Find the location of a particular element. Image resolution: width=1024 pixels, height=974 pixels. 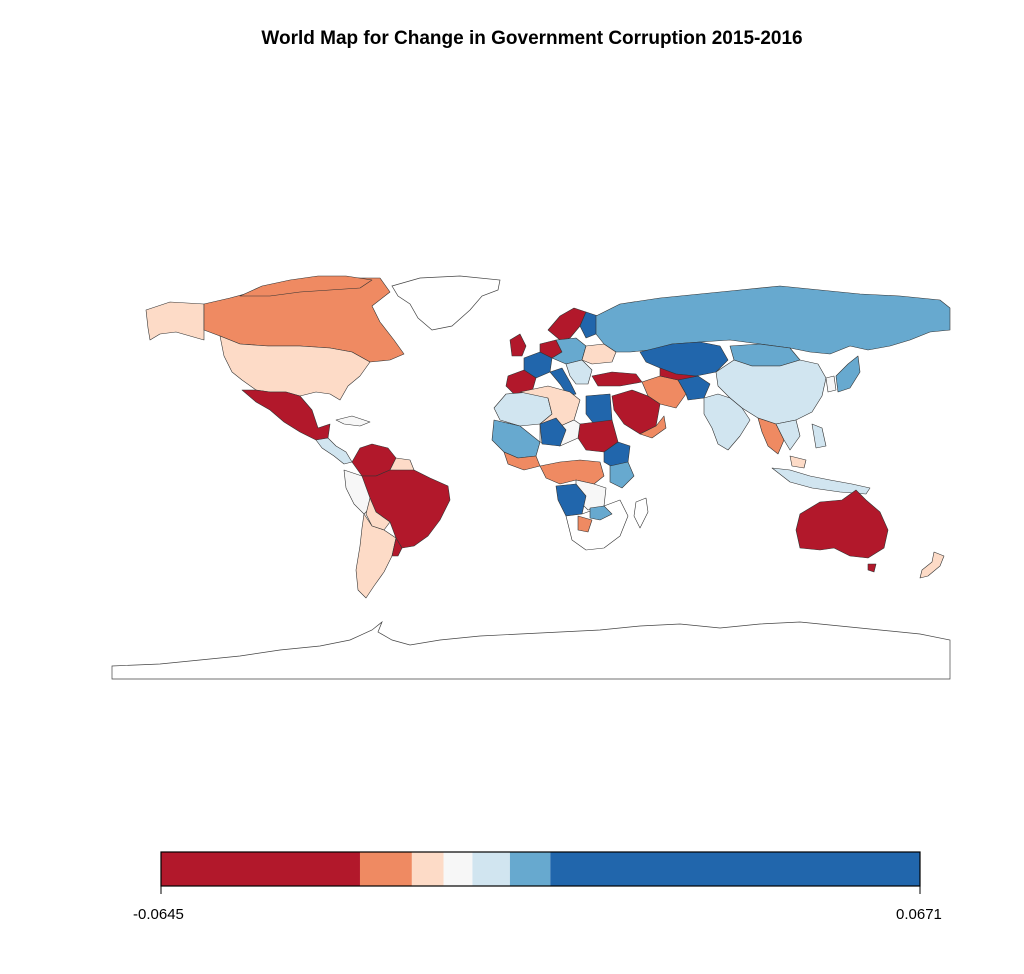

zambia is located at coordinates (601, 513).